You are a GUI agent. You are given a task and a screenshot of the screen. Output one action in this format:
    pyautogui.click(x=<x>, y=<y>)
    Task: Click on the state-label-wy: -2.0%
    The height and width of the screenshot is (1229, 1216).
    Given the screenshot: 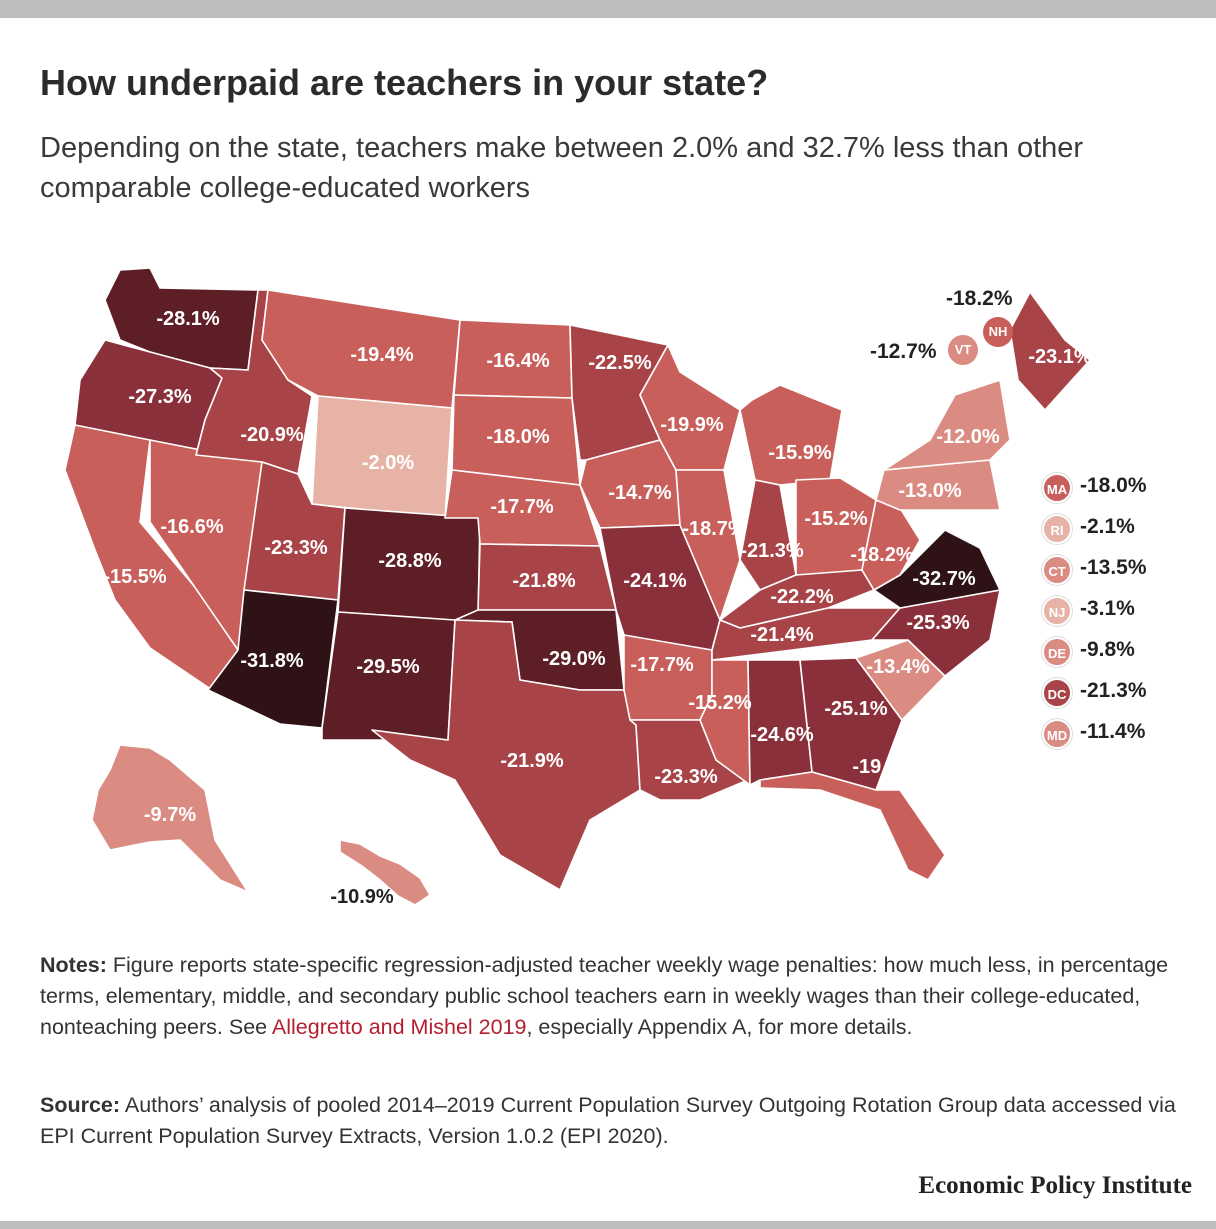 What is the action you would take?
    pyautogui.click(x=388, y=463)
    